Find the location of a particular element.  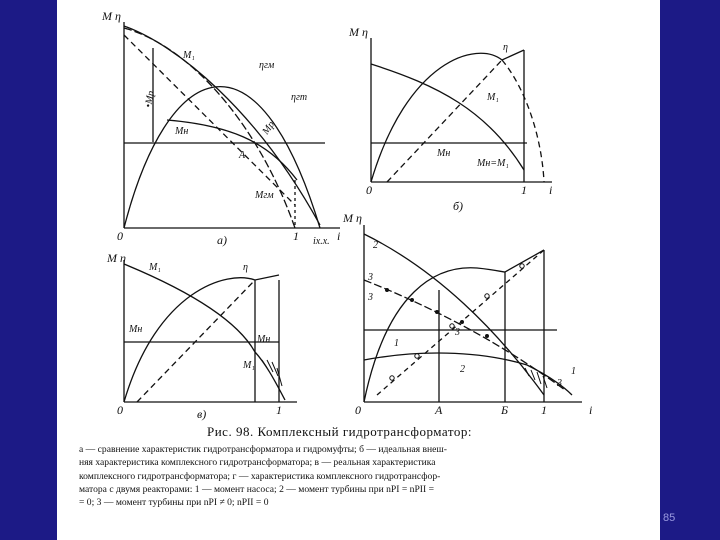

panel-c is located at coordinates (210, 331).